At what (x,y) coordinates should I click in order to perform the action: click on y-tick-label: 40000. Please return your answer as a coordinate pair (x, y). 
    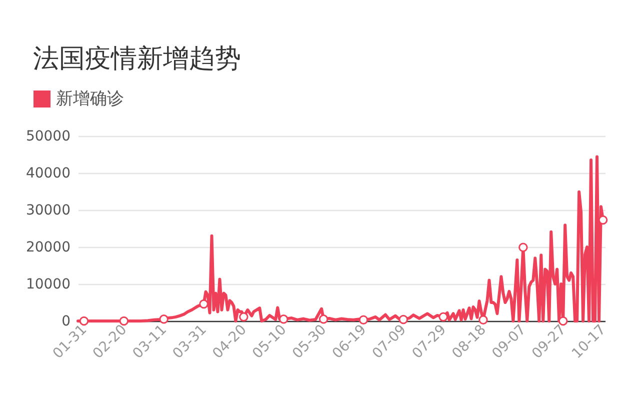
    Looking at the image, I should click on (48, 174).